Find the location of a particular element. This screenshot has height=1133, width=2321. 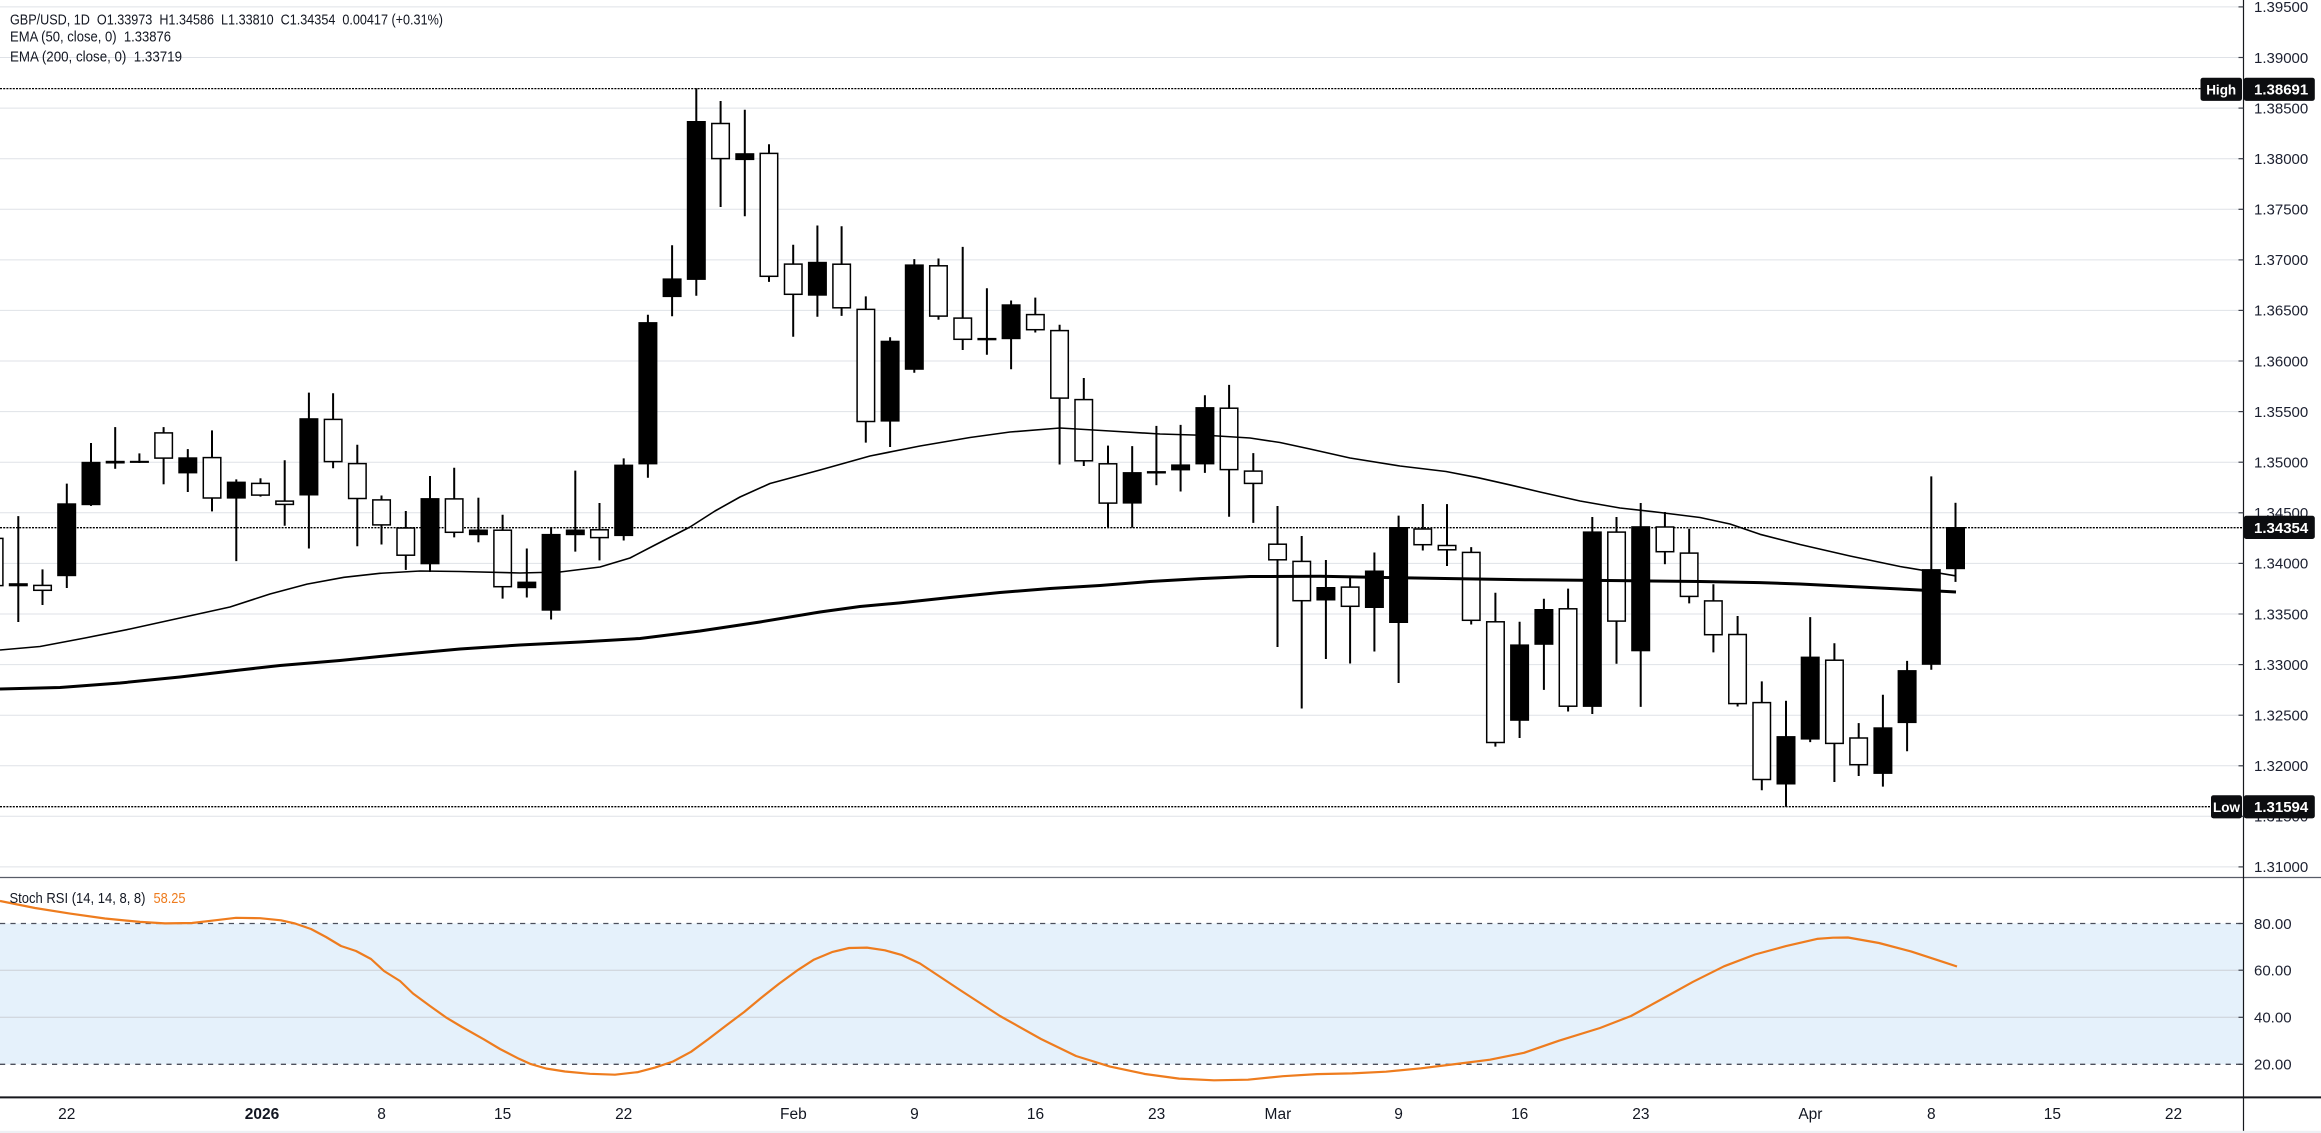

svg-text: 1.32500 is located at coordinates (2281, 716).